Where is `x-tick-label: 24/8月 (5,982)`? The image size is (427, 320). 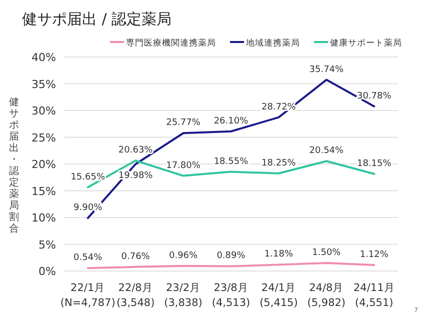 x-tick-label: 24/8月 (5,982) is located at coordinates (326, 295).